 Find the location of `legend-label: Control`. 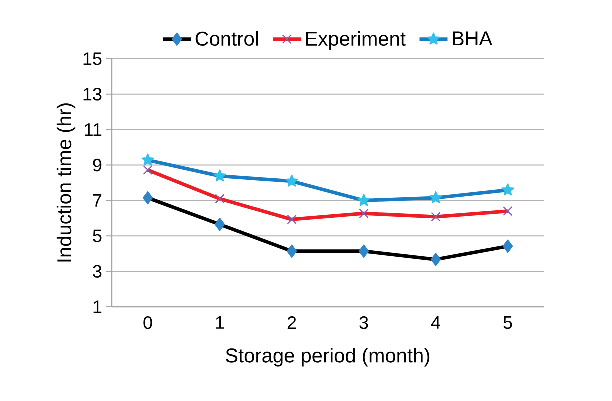

legend-label: Control is located at coordinates (227, 38).